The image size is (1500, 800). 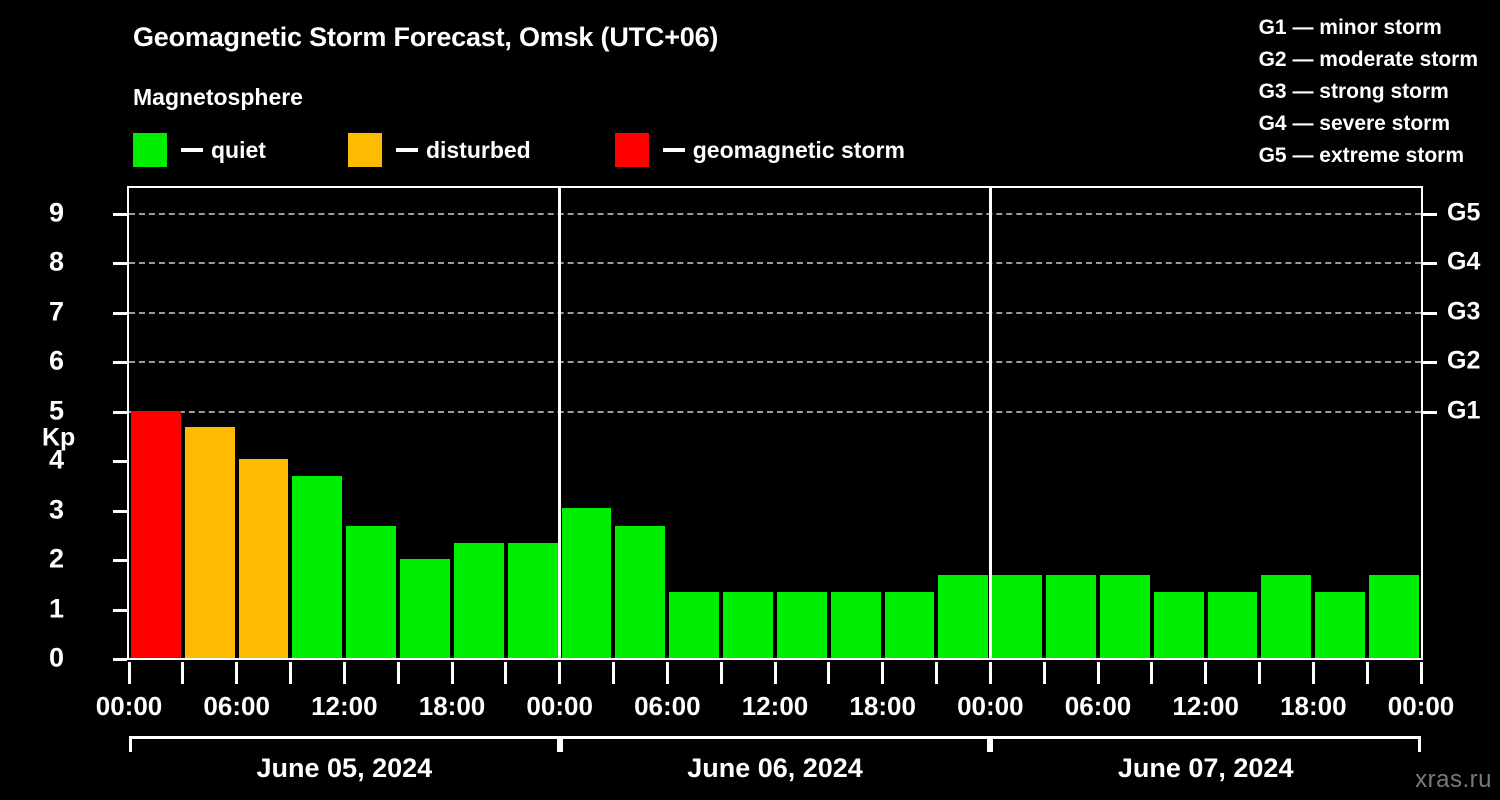 What do you see at coordinates (1453, 779) in the screenshot?
I see `watermark: xras.ru` at bounding box center [1453, 779].